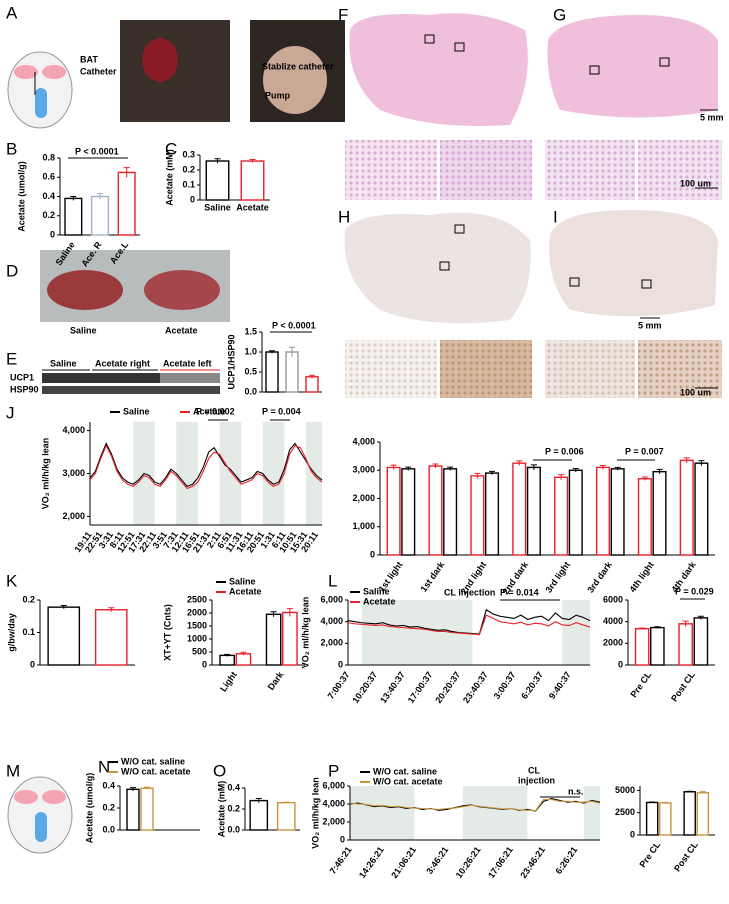 The height and width of the screenshot is (904, 729). Describe the element at coordinates (576, 791) in the screenshot. I see `annotation: n.s.` at that location.